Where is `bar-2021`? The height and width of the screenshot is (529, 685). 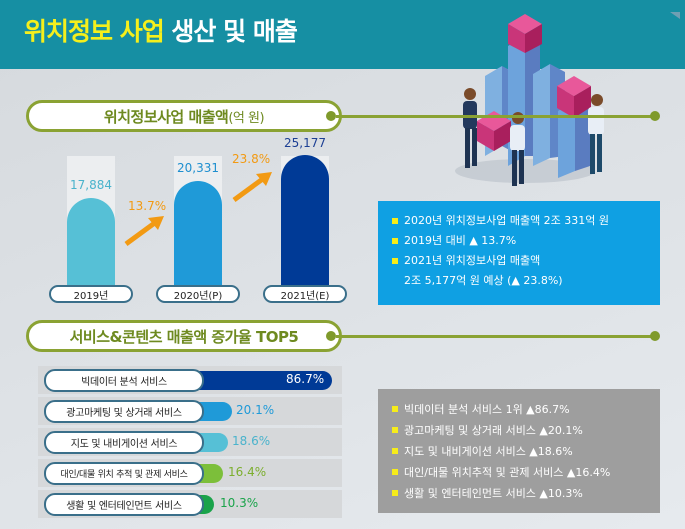
bar-2021 is located at coordinates (305, 221).